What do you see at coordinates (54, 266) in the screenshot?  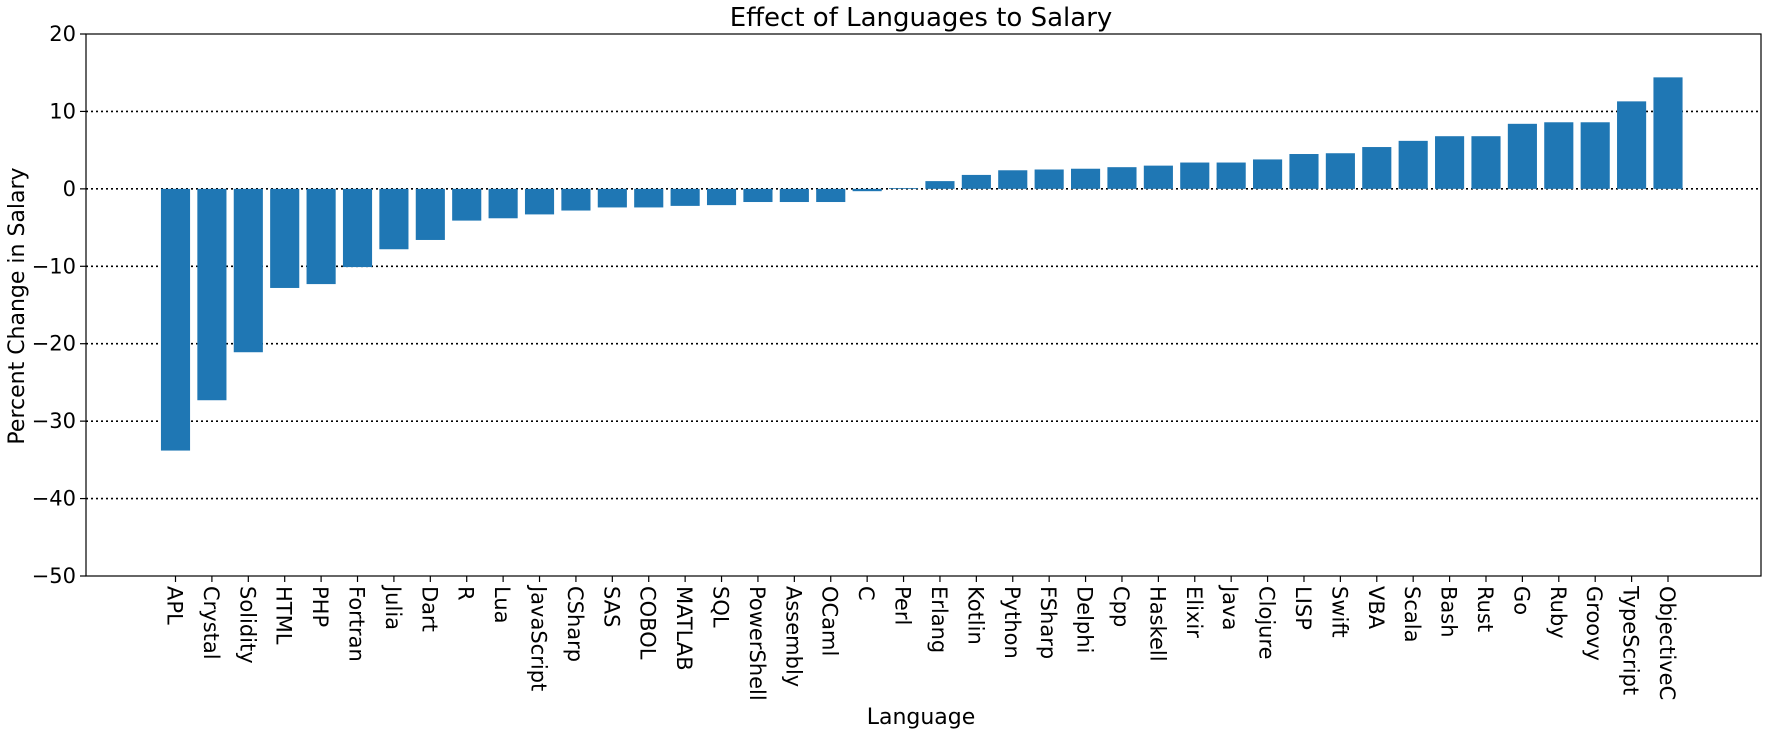 I see `y-tick-label: −10` at bounding box center [54, 266].